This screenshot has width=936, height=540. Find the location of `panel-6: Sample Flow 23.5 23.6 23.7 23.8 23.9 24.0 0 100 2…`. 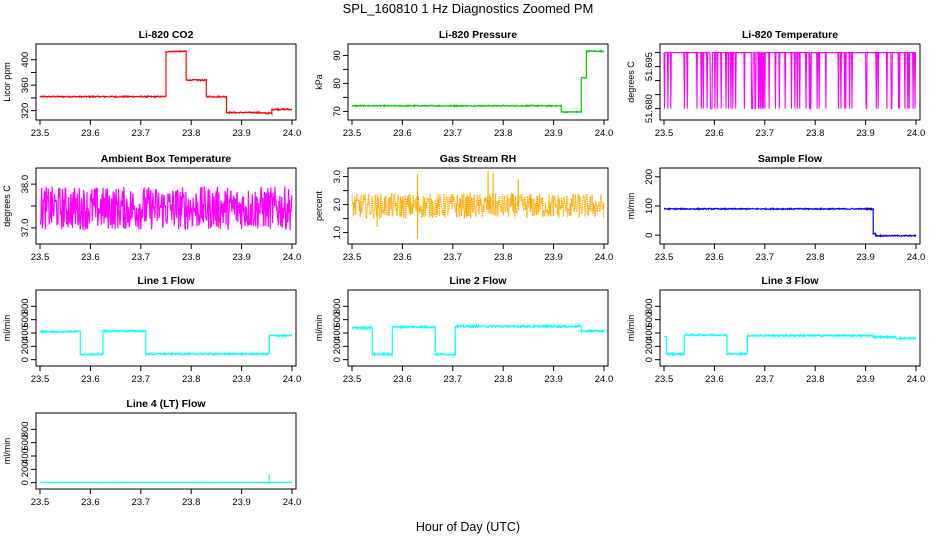

panel-6: Sample Flow 23.5 23.6 23.7 23.8 23.9 24.0 0 100 2… is located at coordinates (775, 208).